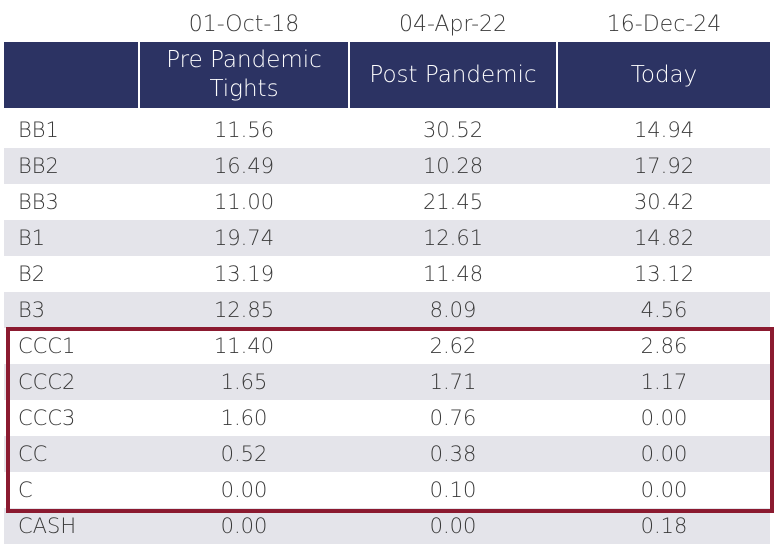 The width and height of the screenshot is (776, 560). What do you see at coordinates (244, 202) in the screenshot?
I see `cell-pre: 11.00` at bounding box center [244, 202].